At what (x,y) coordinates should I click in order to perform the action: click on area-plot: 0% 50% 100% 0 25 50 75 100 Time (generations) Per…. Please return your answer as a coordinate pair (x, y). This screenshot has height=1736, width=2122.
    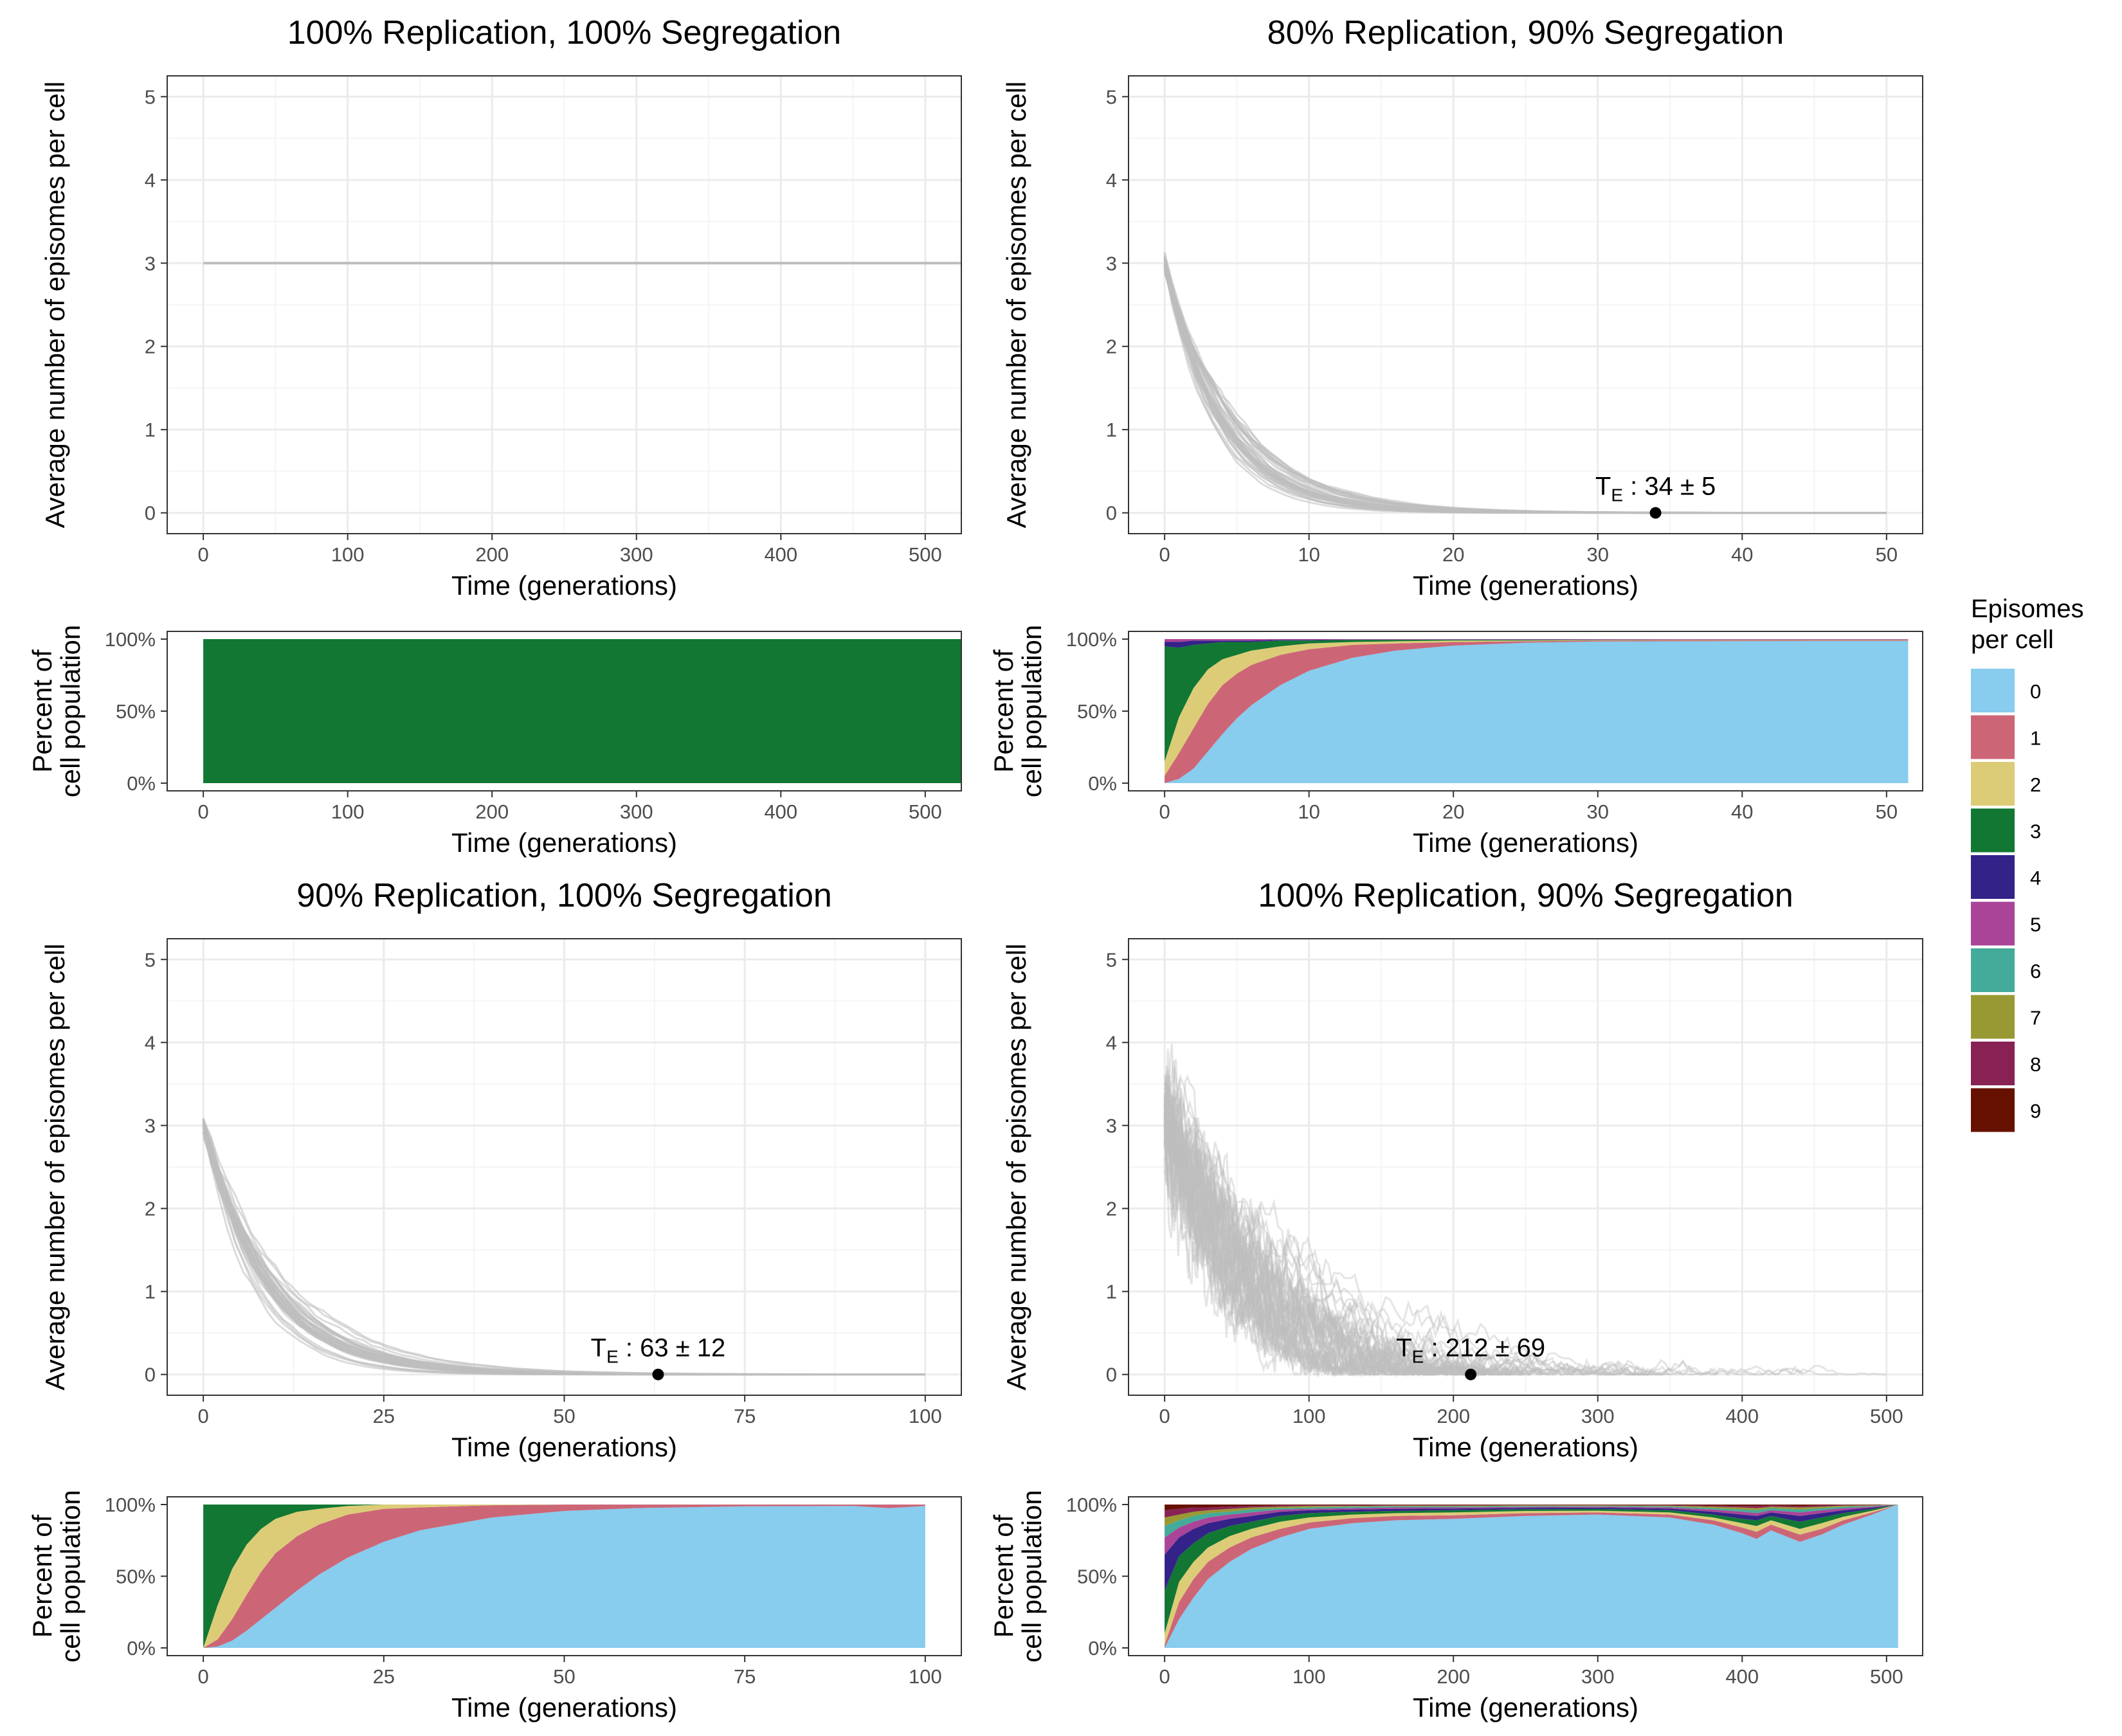
    Looking at the image, I should click on (494, 1606).